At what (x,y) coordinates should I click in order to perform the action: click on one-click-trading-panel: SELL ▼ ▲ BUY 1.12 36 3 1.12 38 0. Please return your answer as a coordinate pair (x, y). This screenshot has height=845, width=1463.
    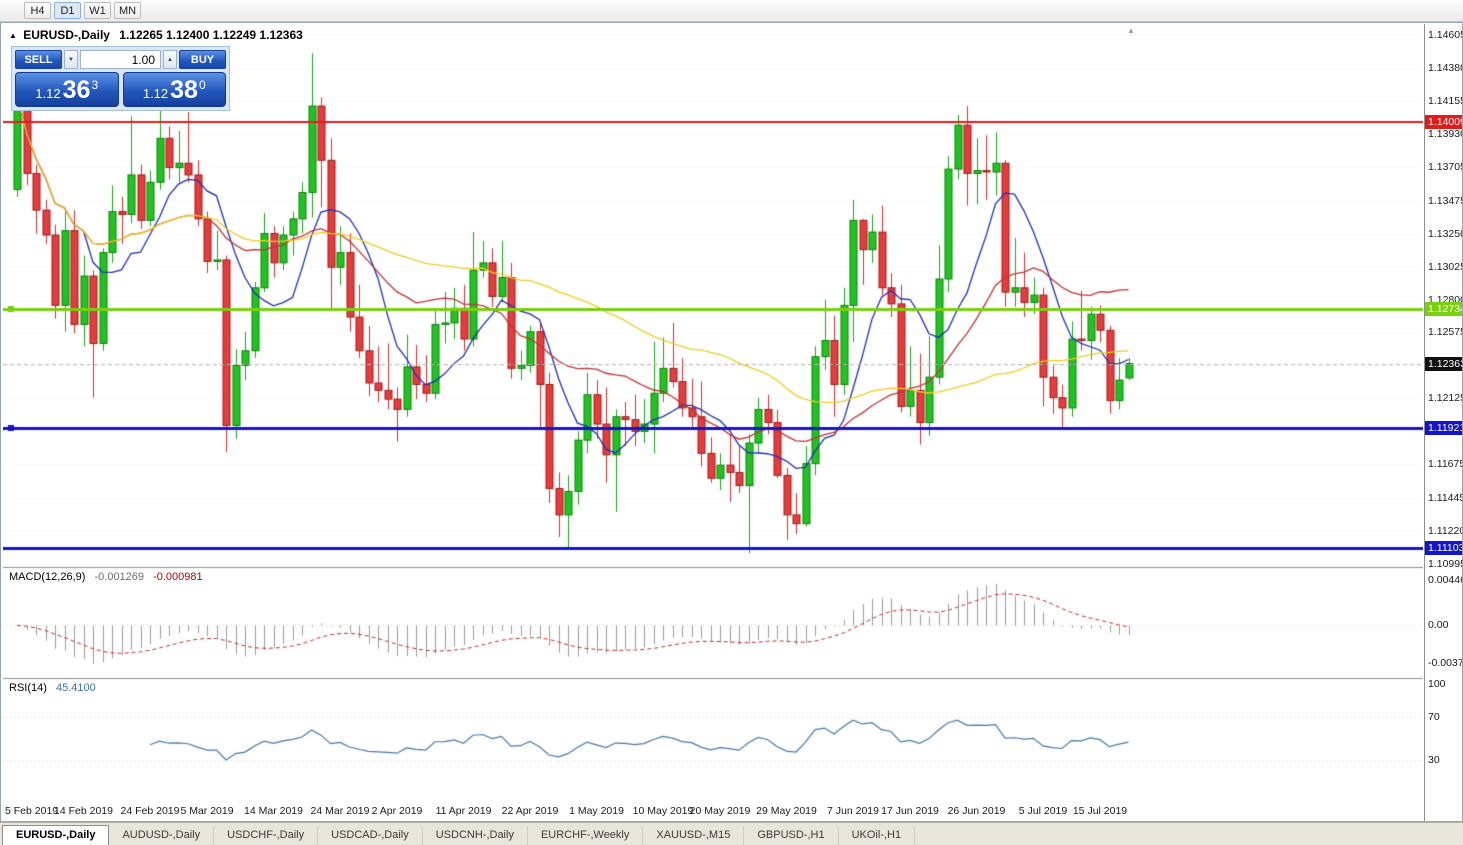
    Looking at the image, I should click on (120, 78).